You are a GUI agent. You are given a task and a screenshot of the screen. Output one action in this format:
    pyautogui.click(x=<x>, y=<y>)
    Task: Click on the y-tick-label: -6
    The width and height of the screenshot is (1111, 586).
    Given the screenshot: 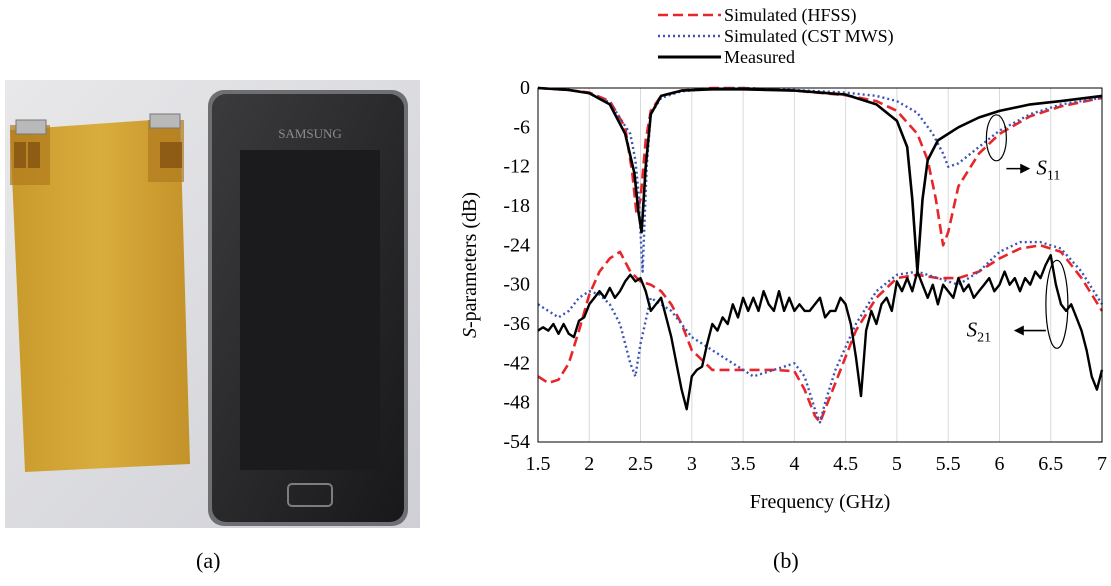 What is the action you would take?
    pyautogui.click(x=521, y=127)
    